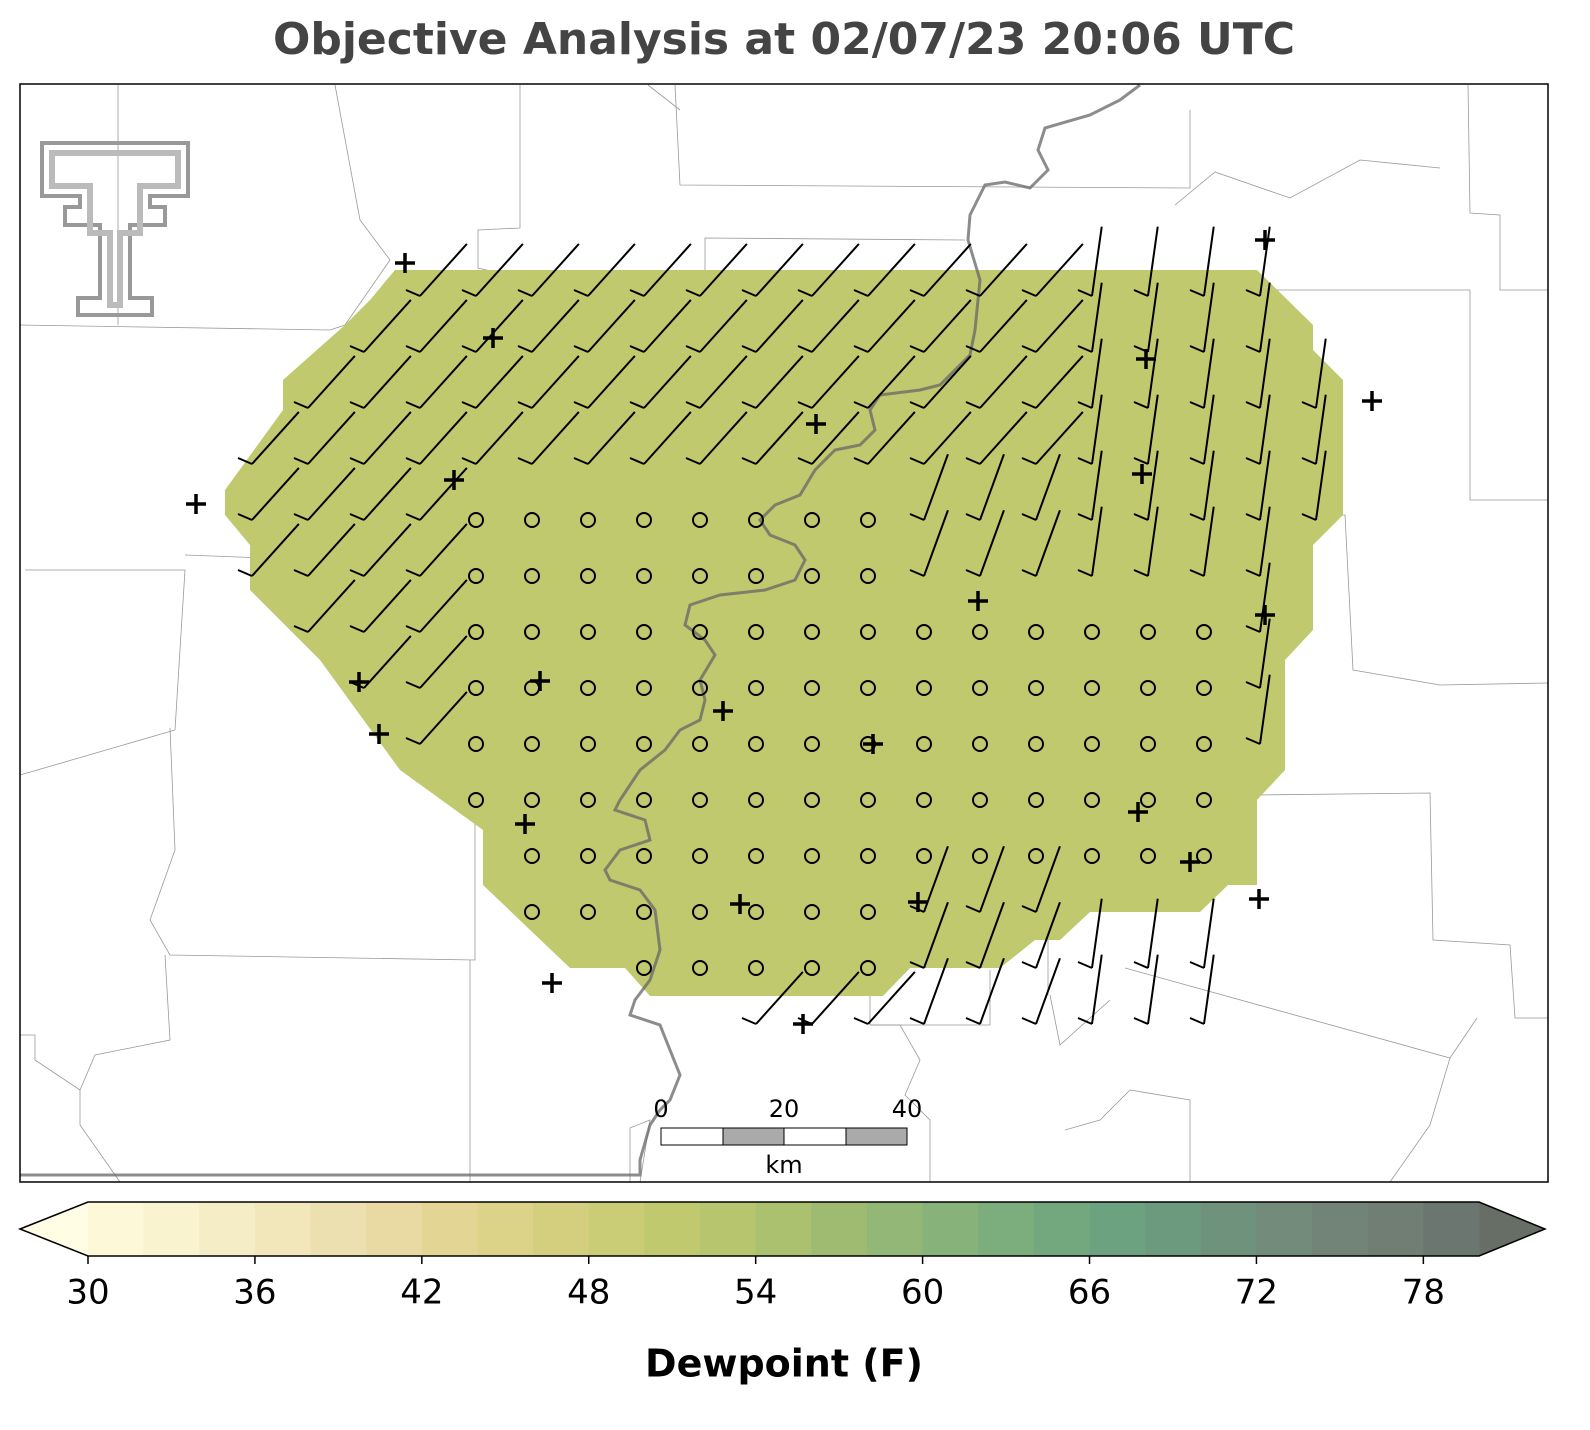  What do you see at coordinates (87, 1293) in the screenshot?
I see `colorbar-tick-label: 30` at bounding box center [87, 1293].